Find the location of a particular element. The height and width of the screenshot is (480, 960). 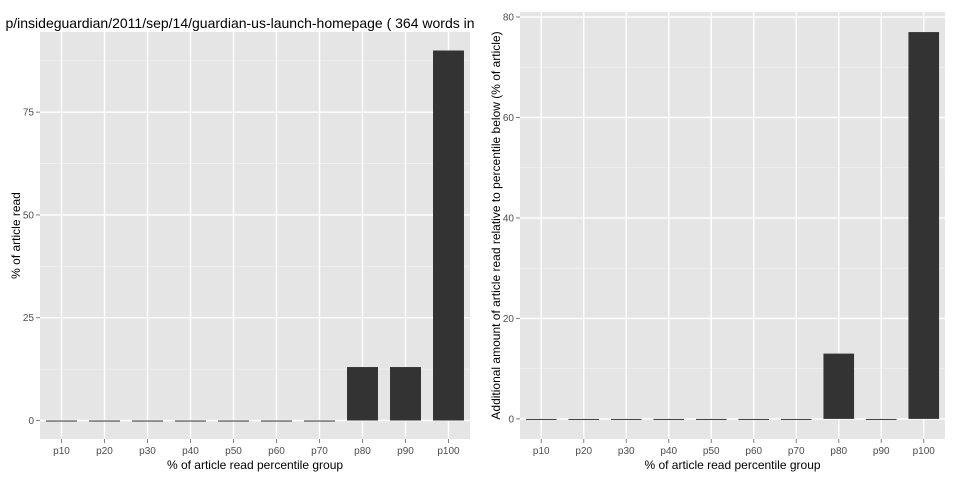

y-tick-label: 50 is located at coordinates (29, 215).